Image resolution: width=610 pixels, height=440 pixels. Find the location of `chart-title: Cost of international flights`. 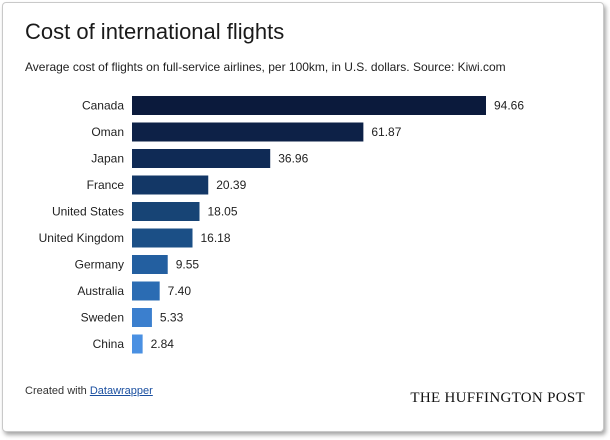

chart-title: Cost of international flights is located at coordinates (155, 31).